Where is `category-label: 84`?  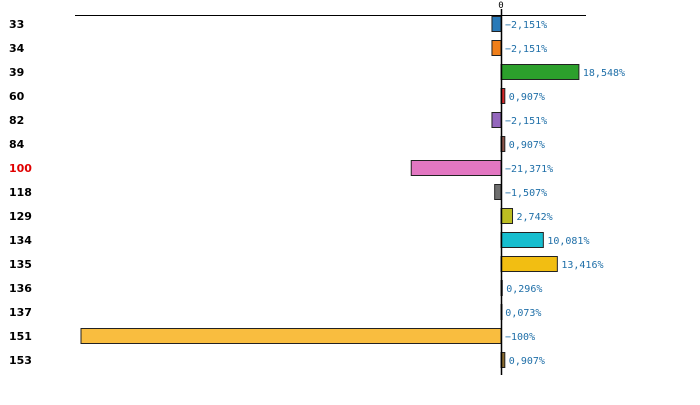
category-label: 84 is located at coordinates (17, 144).